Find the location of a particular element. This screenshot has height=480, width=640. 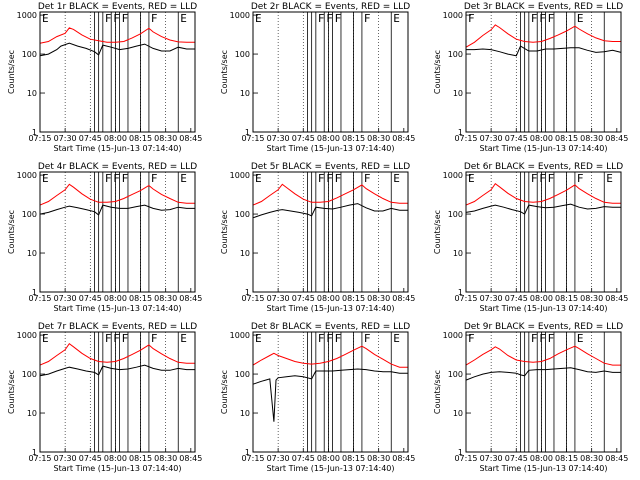

panel-title: Det 5r BLACK = Events, RED = LLD is located at coordinates (330, 167).